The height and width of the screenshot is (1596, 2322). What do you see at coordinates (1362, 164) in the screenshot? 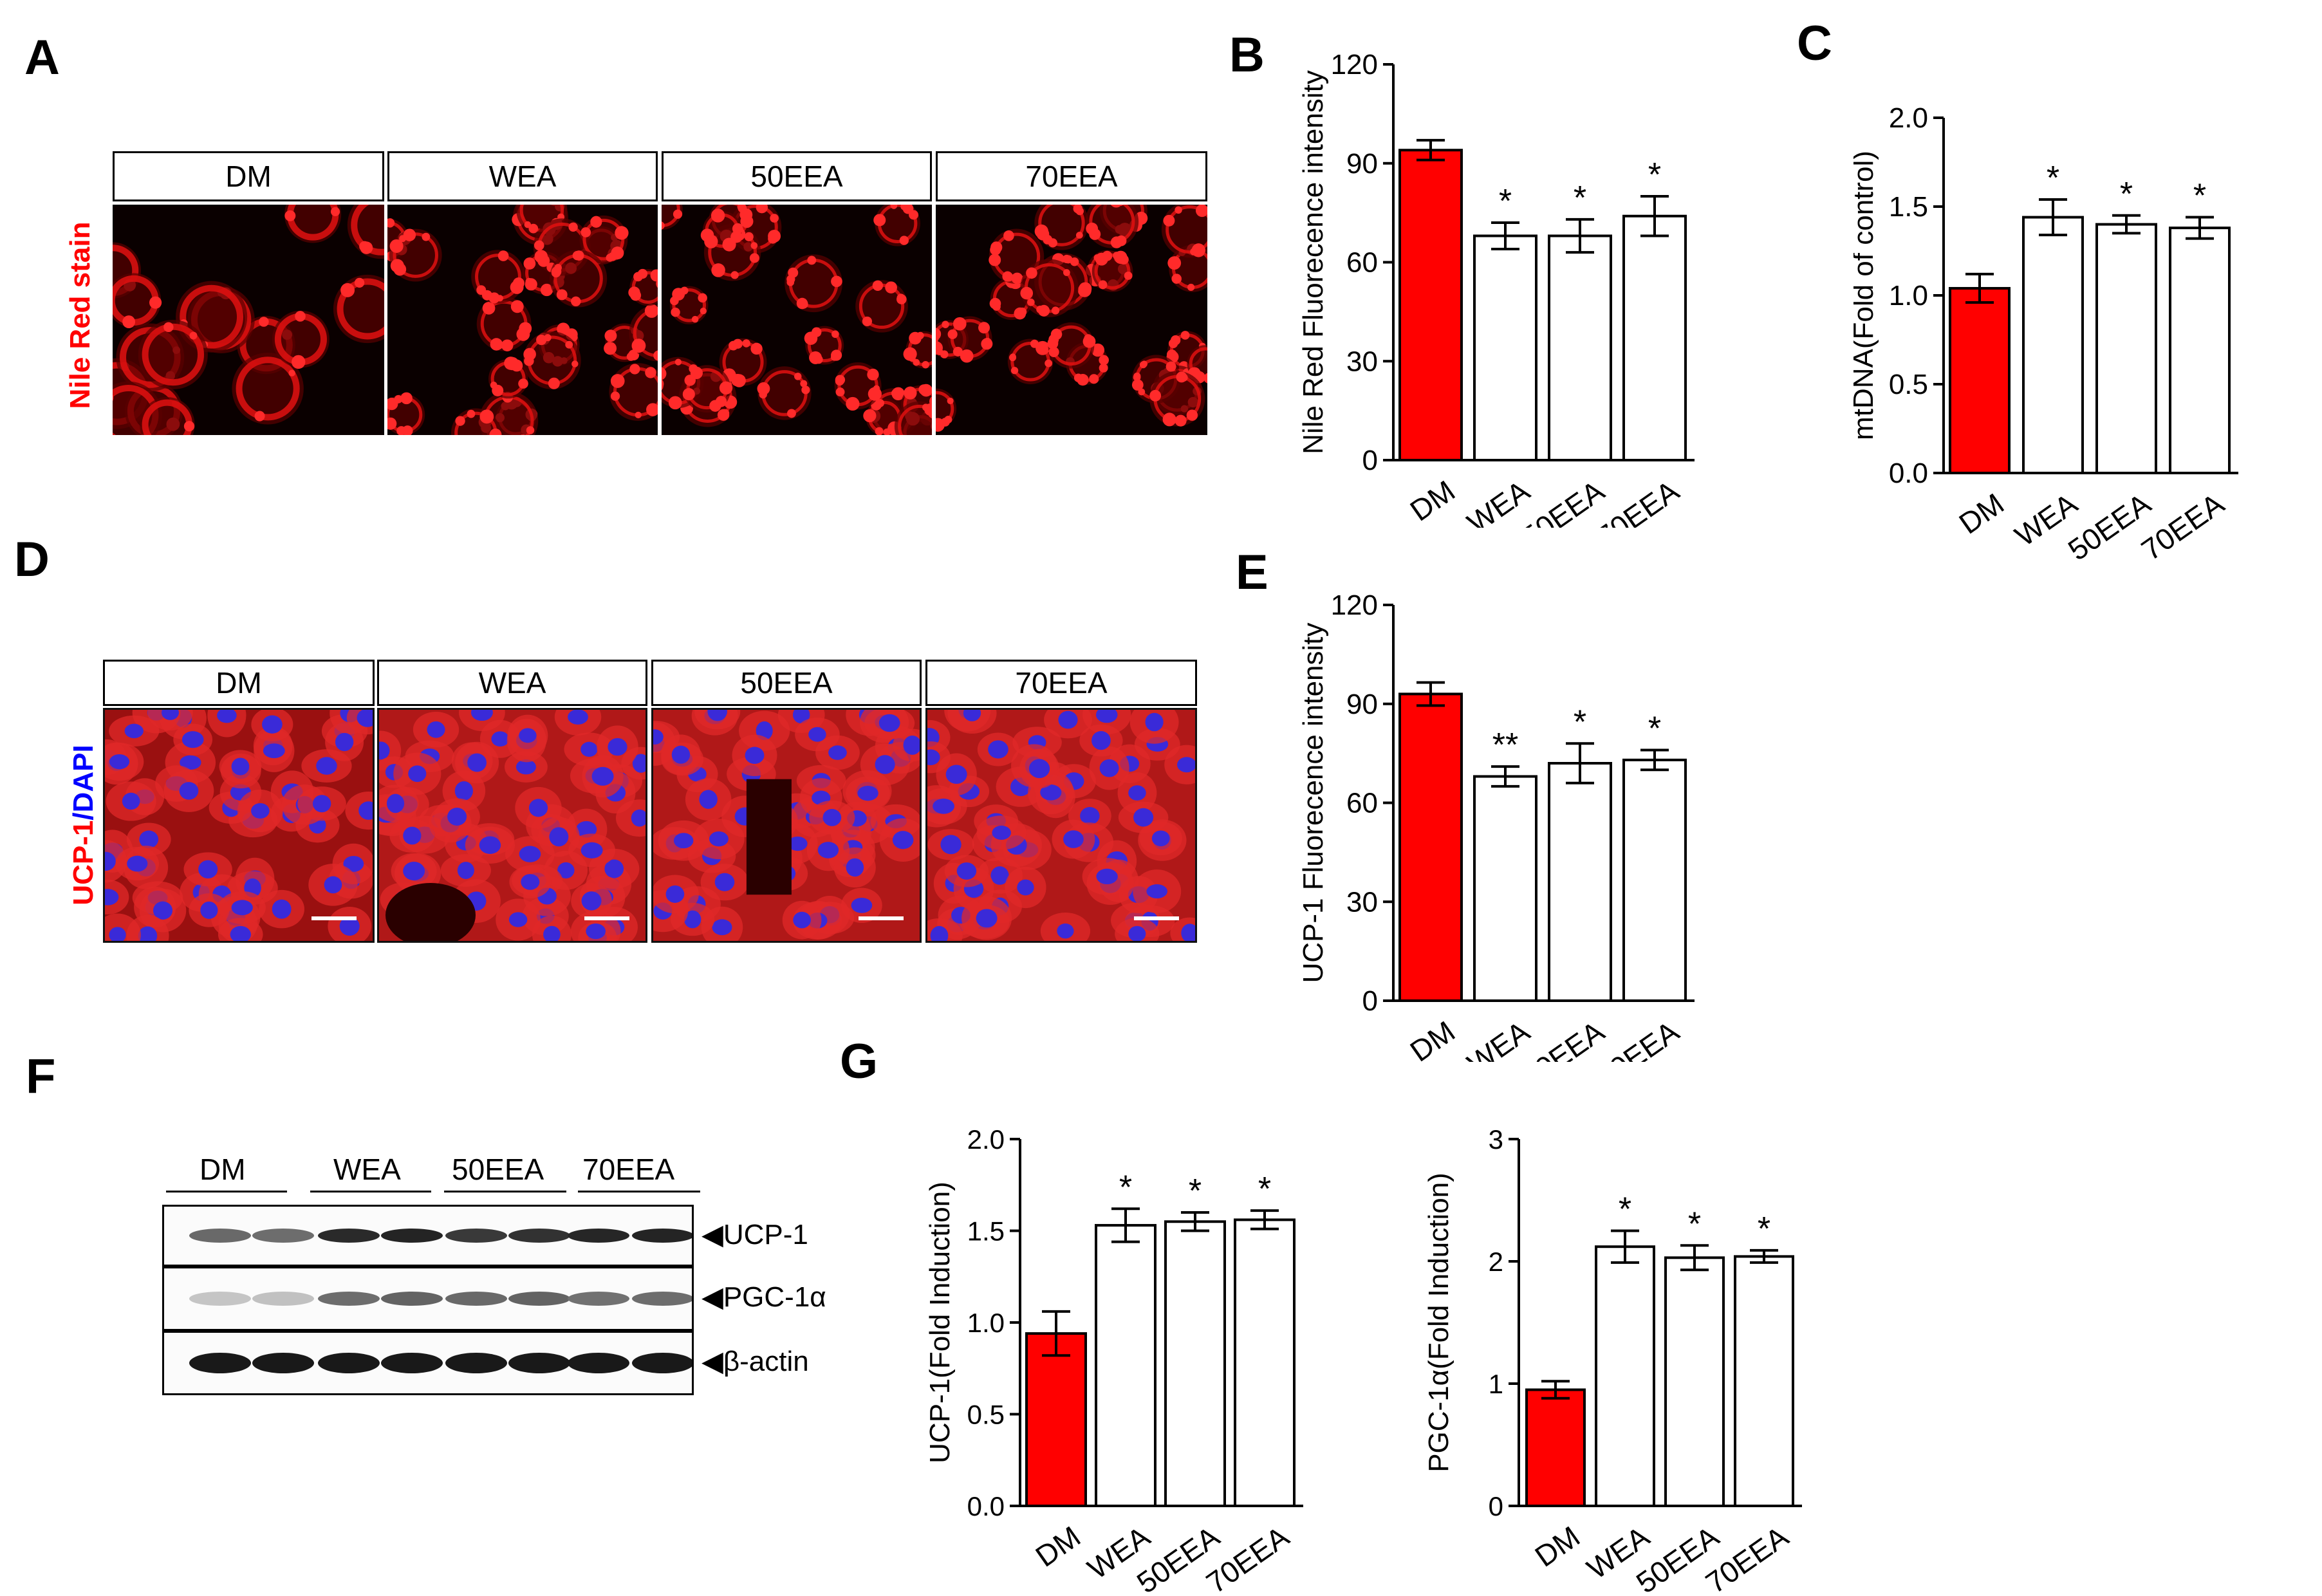
I see `y-tick-label: 90` at bounding box center [1362, 164].